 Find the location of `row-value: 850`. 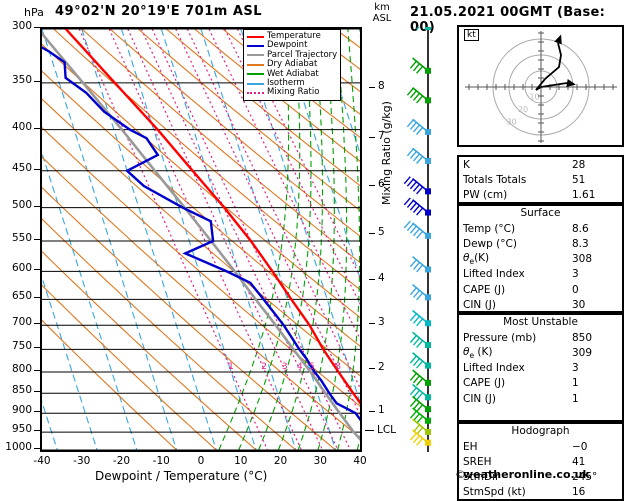

row-value: 850 is located at coordinates (582, 337).